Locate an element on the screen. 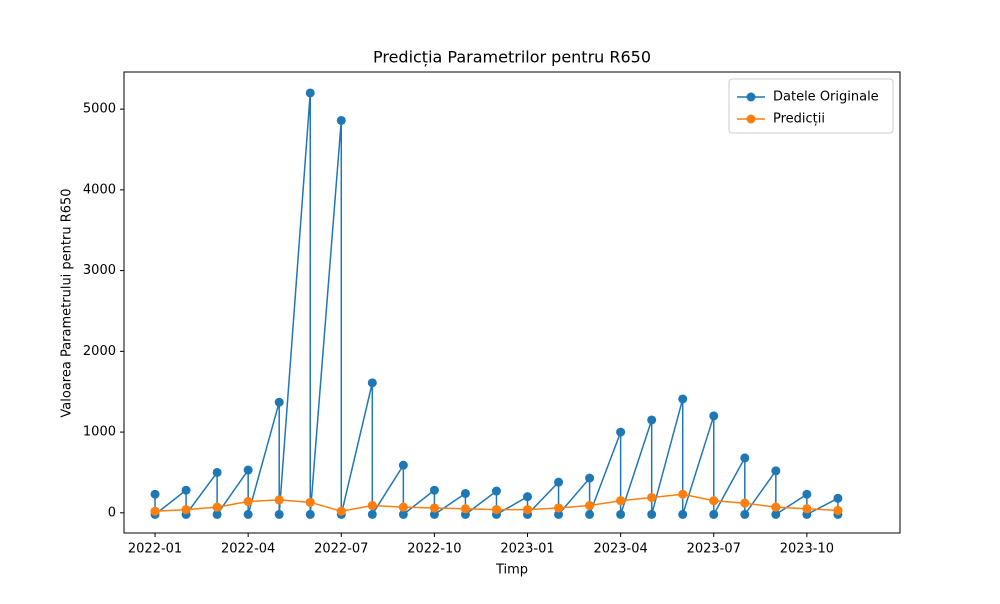 The image size is (1000, 604). legend-label: Datele Originale is located at coordinates (826, 97).